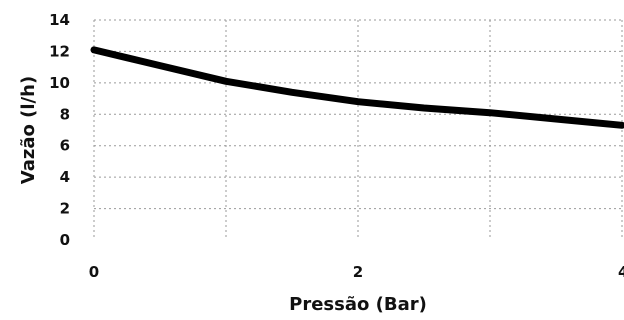  I want to click on y-tick-label-4: 4, so click(65, 177).